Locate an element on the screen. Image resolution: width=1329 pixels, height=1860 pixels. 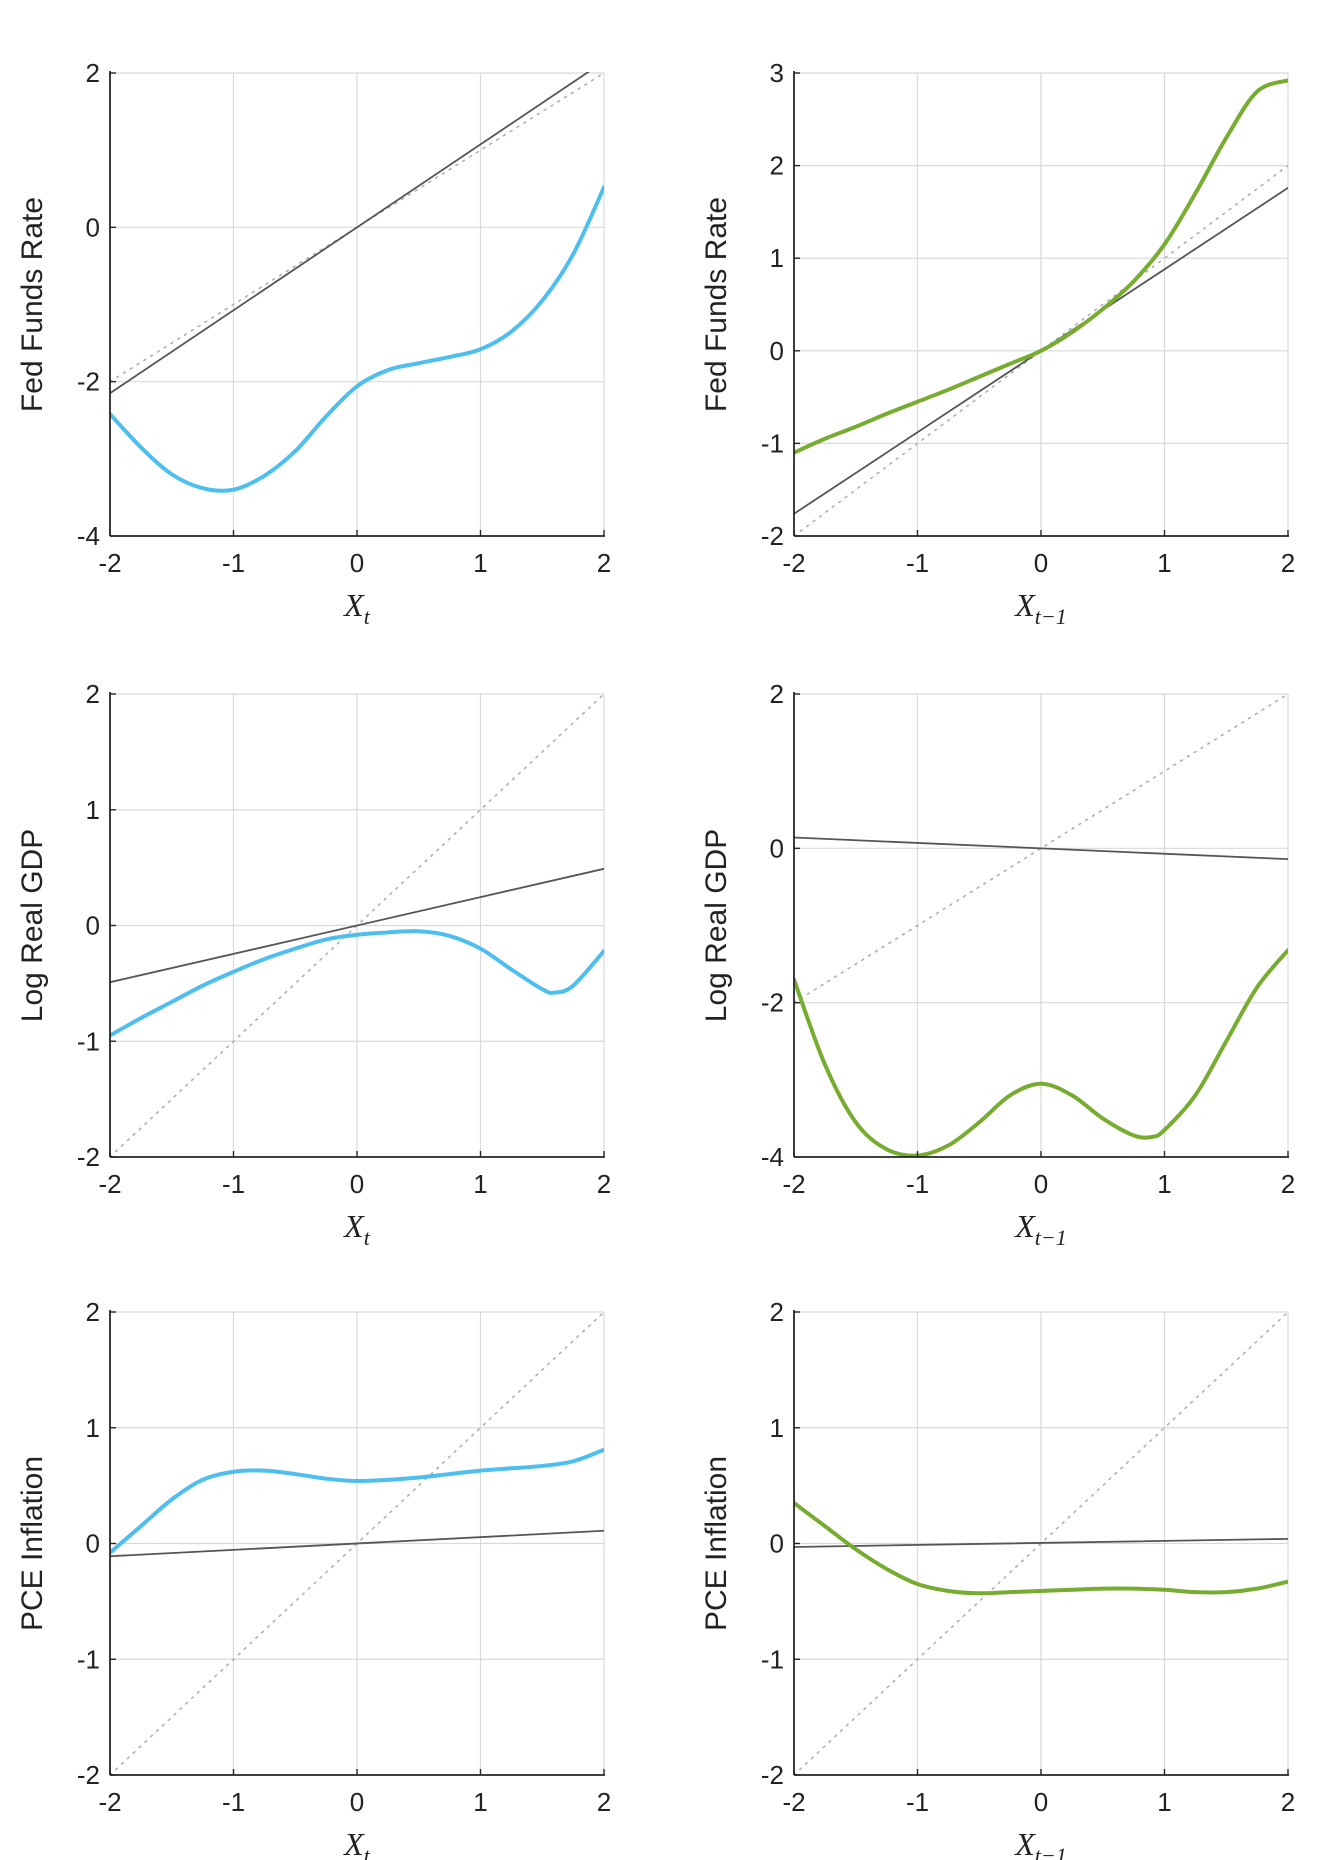
chart-panel-row1-col2: -2 -1 0 1 2 -2 -1 0 1 2 3 Fed Funds Rate Xt−1 is located at coordinates (997, 343).